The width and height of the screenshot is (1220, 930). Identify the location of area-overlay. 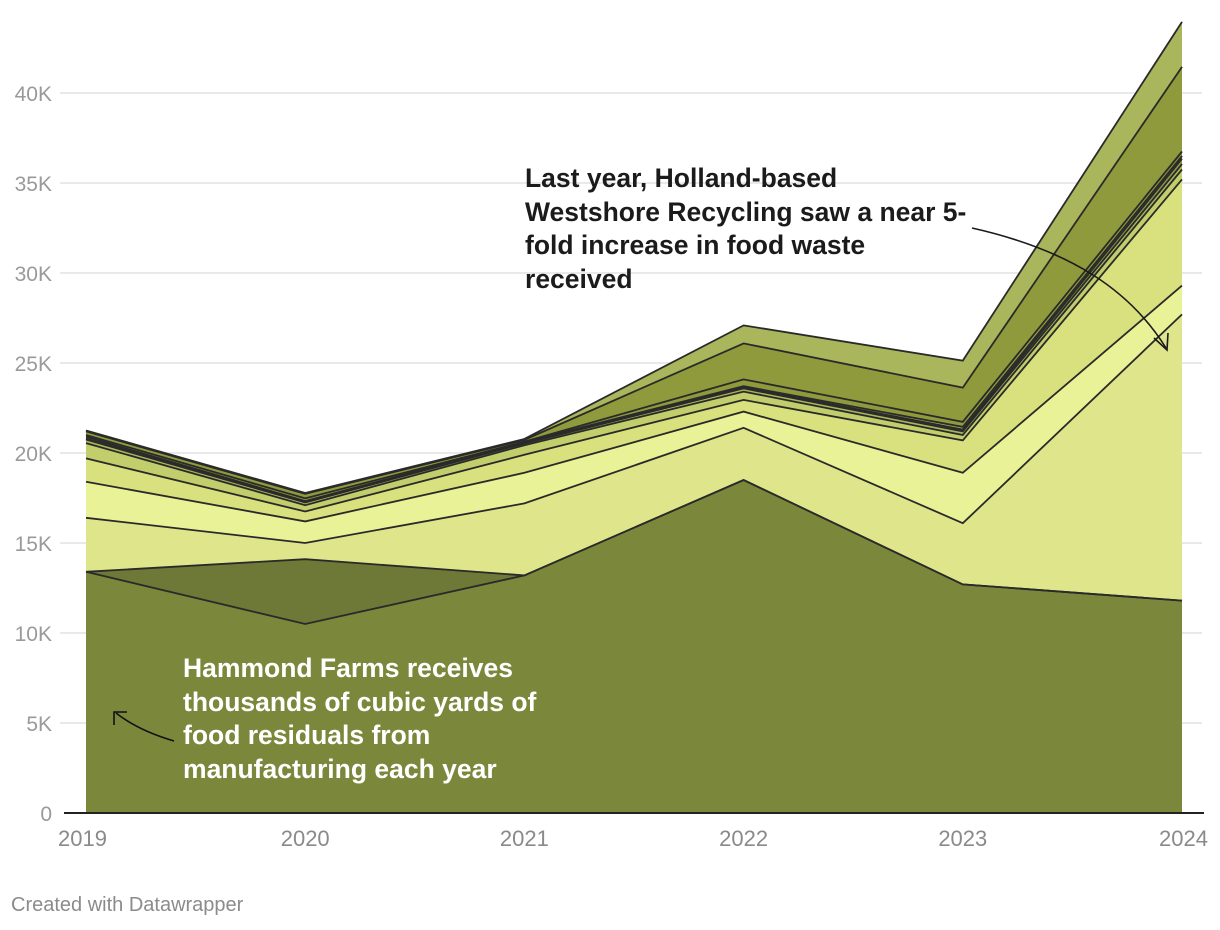
(634, 552).